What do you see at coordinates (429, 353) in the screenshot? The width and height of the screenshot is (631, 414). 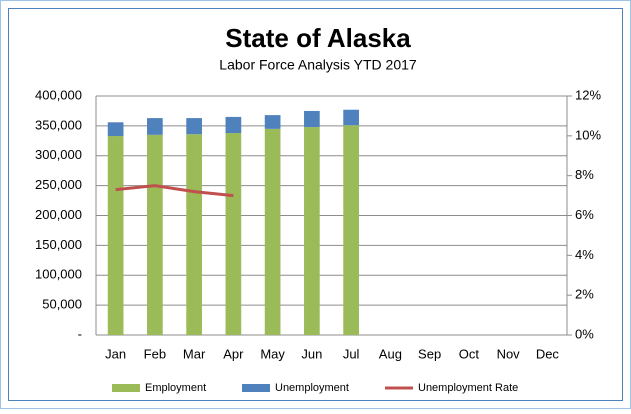 I see `x-tick-label: Sep` at bounding box center [429, 353].